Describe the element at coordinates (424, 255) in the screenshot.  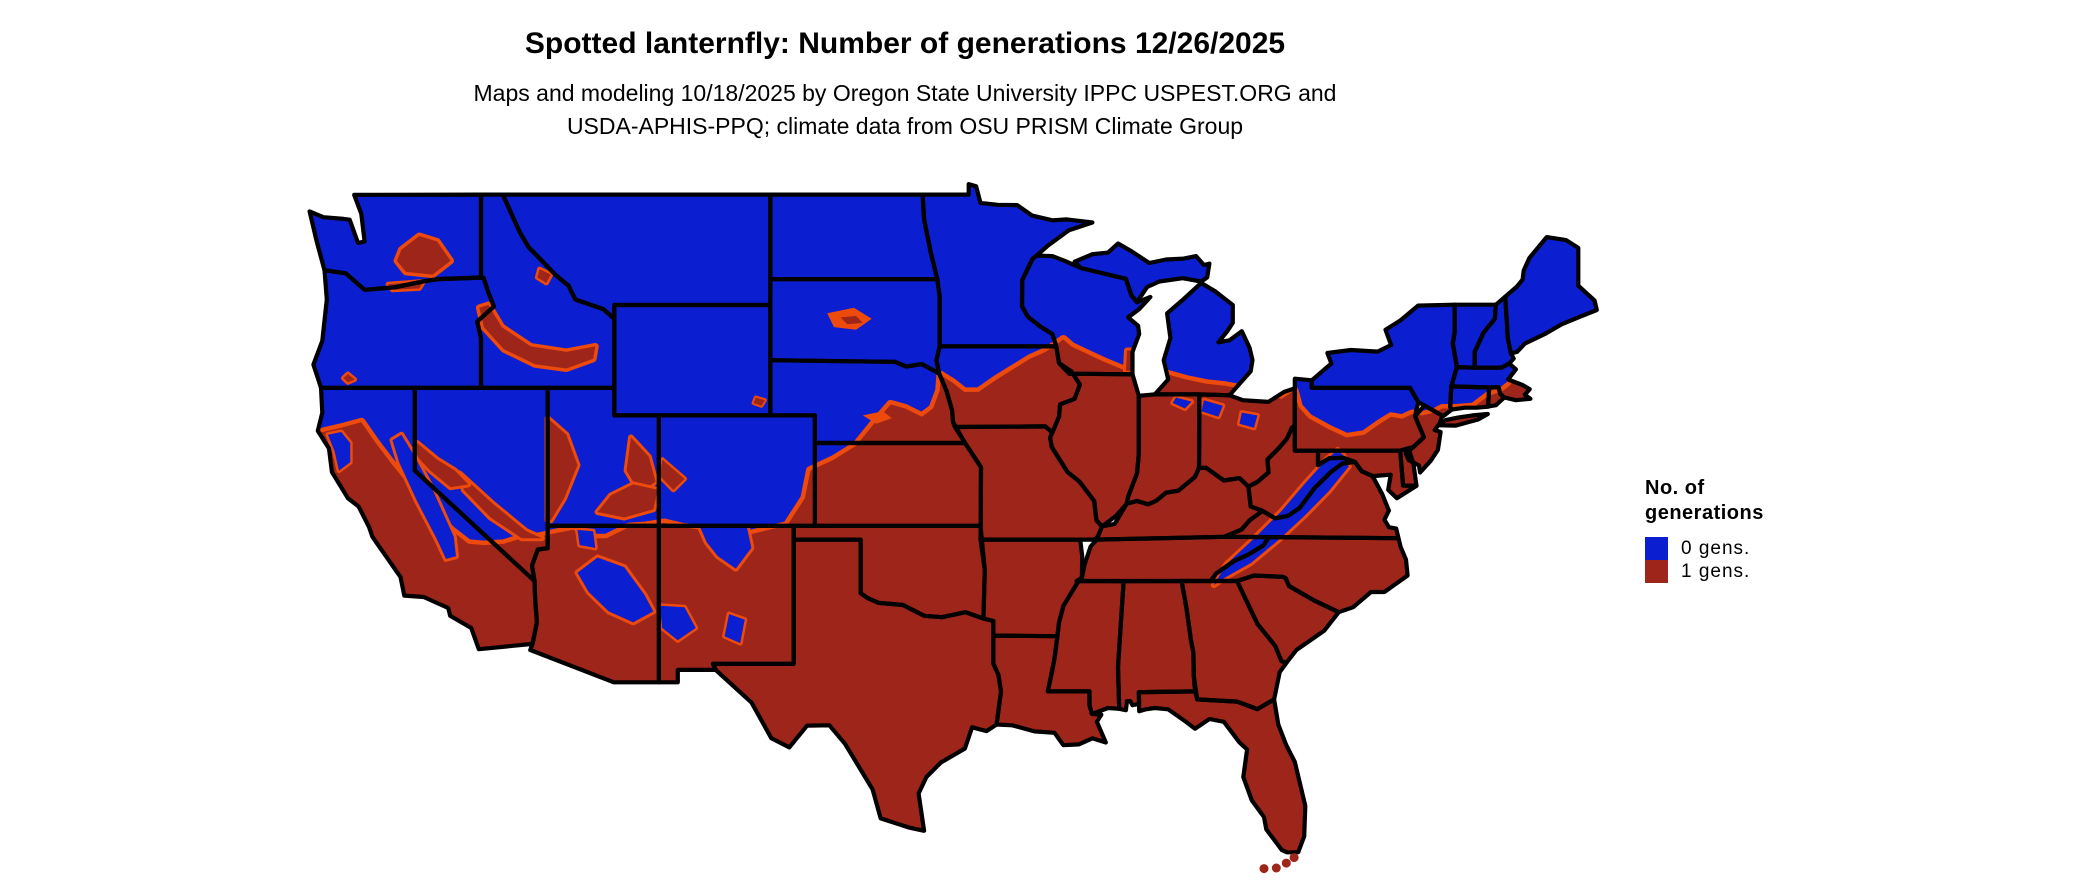
I see `overlay-columbia-basin` at that location.